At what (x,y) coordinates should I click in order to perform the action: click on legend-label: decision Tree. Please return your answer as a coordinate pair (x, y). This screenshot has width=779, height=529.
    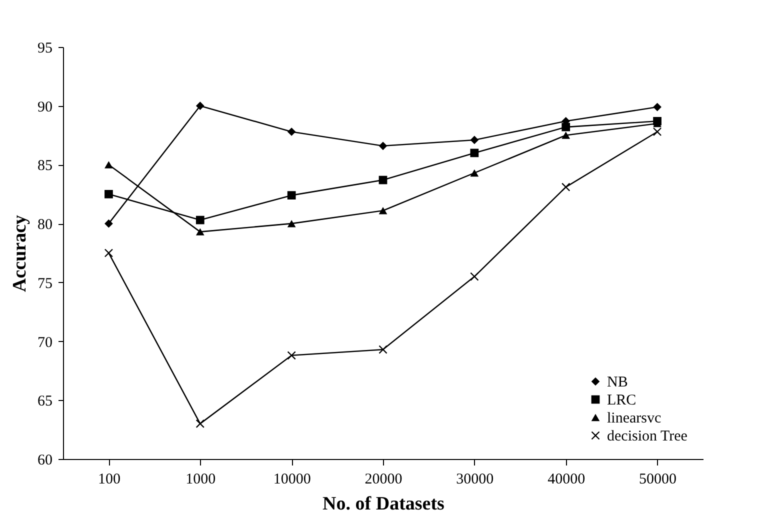
    Looking at the image, I should click on (647, 436).